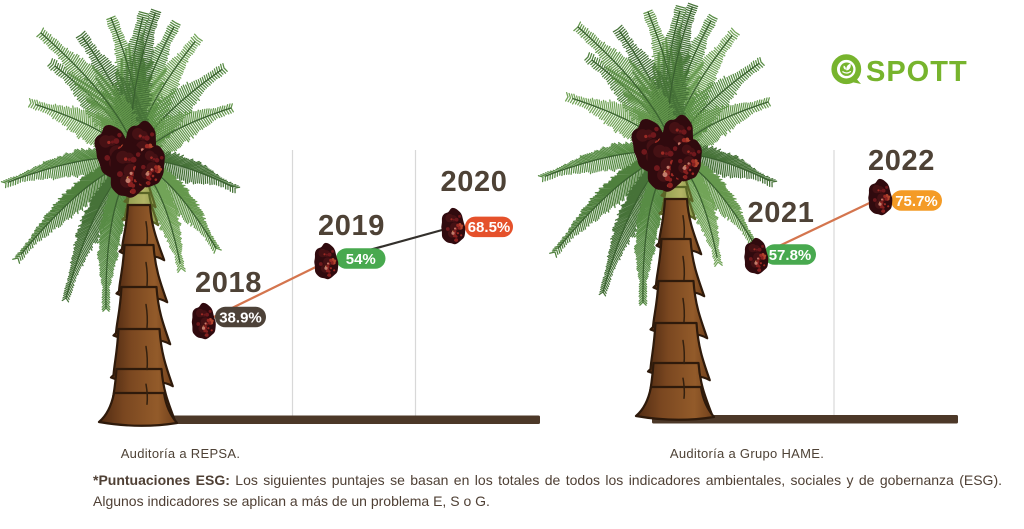  Describe the element at coordinates (790, 255) in the screenshot. I see `svg-text: 57.8%` at that location.